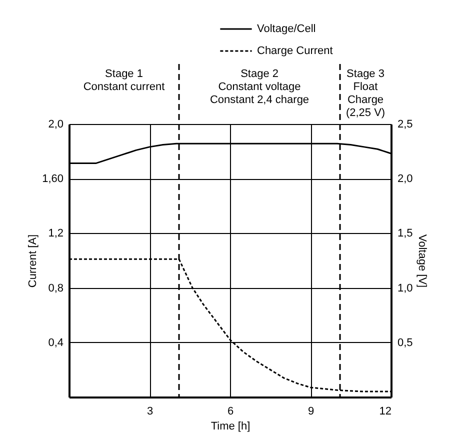 The image size is (453, 435). I want to click on y-tick-label: 1,2, so click(56, 234).